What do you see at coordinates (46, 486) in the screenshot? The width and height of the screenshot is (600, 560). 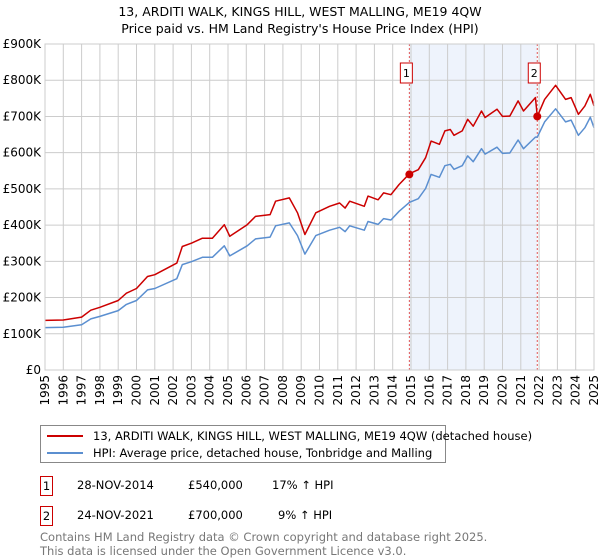 I see `sale-marker-badge: 1` at bounding box center [46, 486].